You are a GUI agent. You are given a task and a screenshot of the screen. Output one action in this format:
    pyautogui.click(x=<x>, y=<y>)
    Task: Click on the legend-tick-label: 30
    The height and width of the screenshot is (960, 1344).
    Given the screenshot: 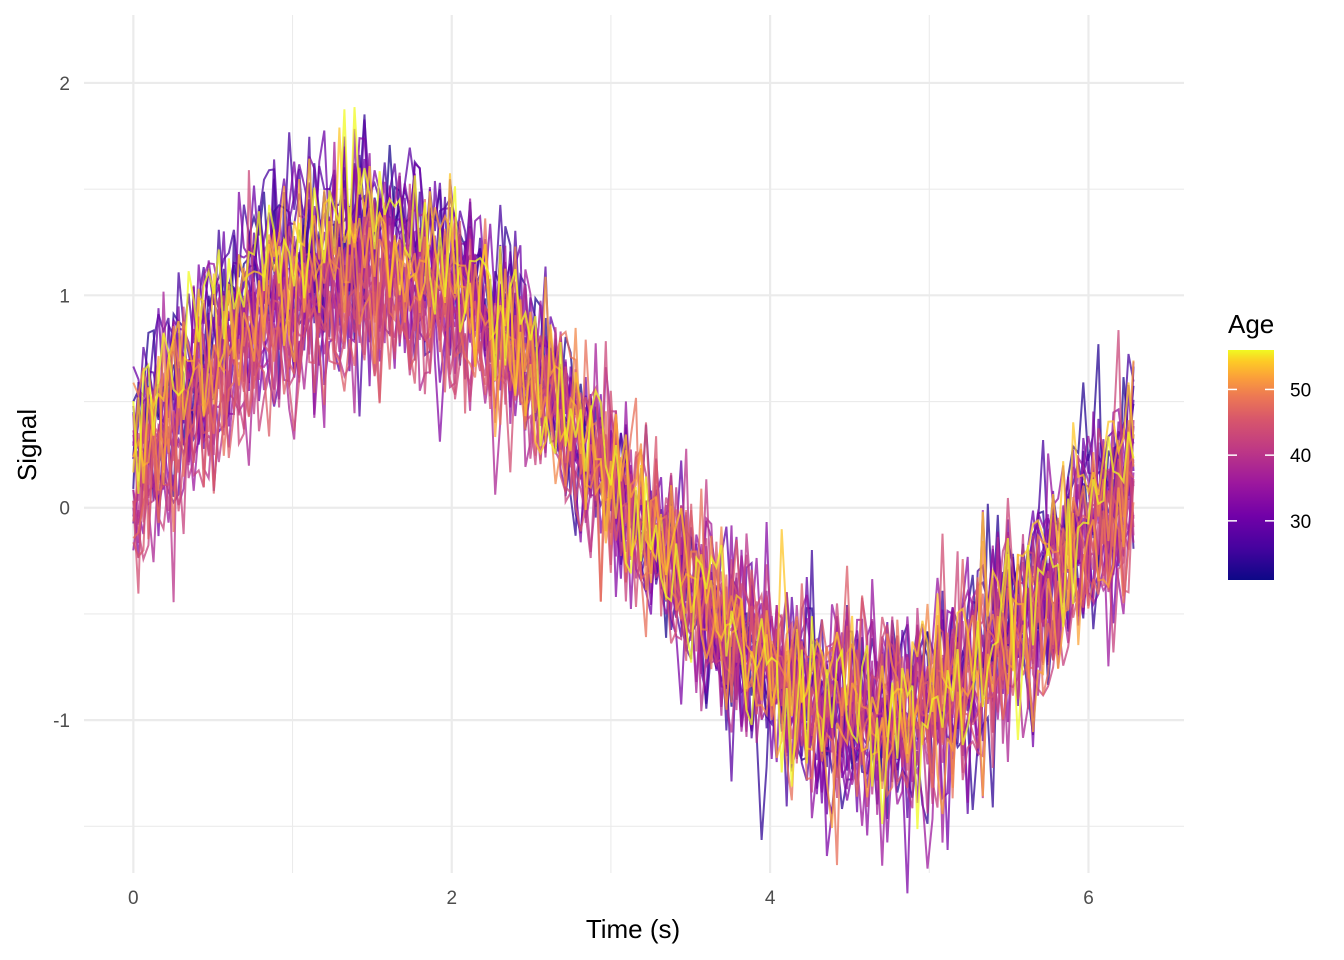 What is the action you would take?
    pyautogui.click(x=1300, y=522)
    